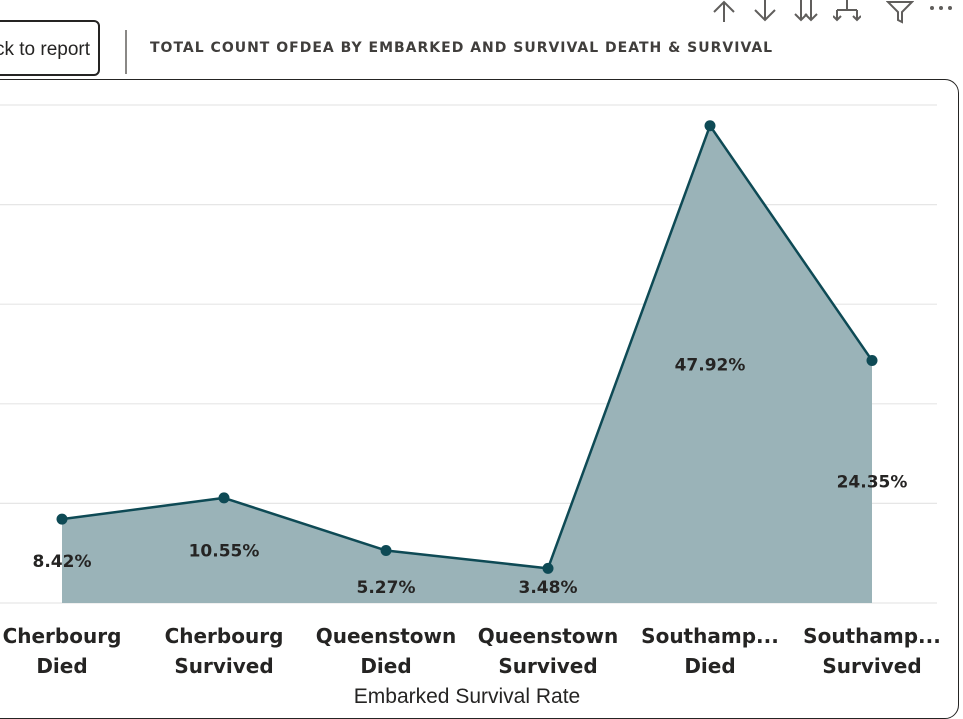 The image size is (963, 719). I want to click on data-label: 10.55%, so click(224, 551).